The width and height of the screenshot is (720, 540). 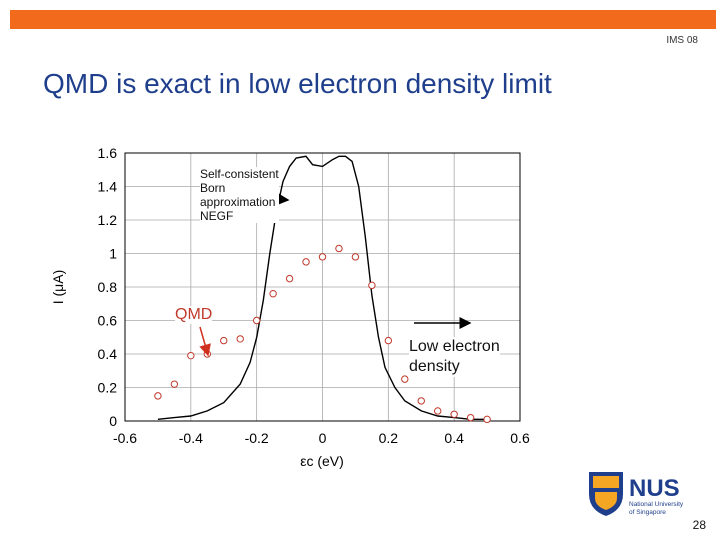 I want to click on nus-logo-sub2: of Singapore, so click(x=647, y=512).